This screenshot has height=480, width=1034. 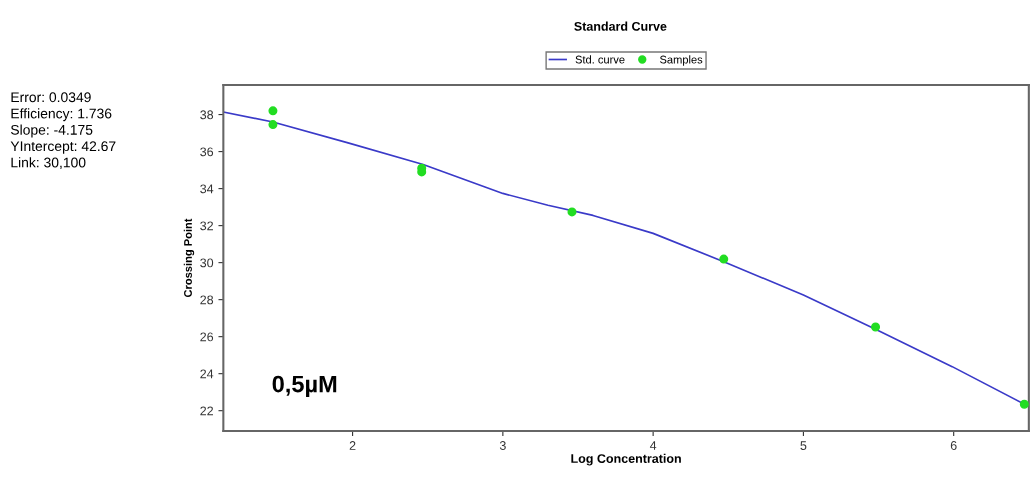 What do you see at coordinates (207, 115) in the screenshot?
I see `y-tick-label: 38` at bounding box center [207, 115].